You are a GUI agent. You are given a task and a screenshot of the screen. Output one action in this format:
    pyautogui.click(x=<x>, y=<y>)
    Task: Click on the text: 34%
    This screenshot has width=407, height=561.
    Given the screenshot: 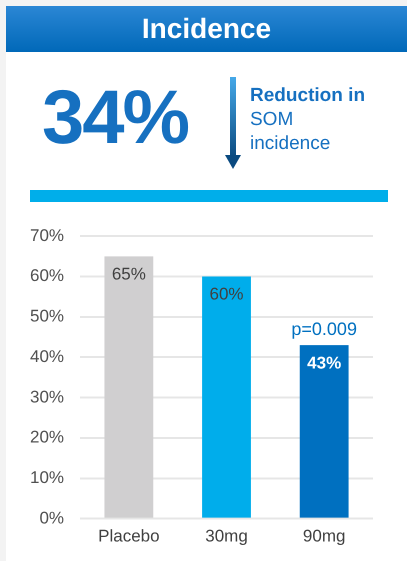 What is the action you would take?
    pyautogui.click(x=115, y=117)
    